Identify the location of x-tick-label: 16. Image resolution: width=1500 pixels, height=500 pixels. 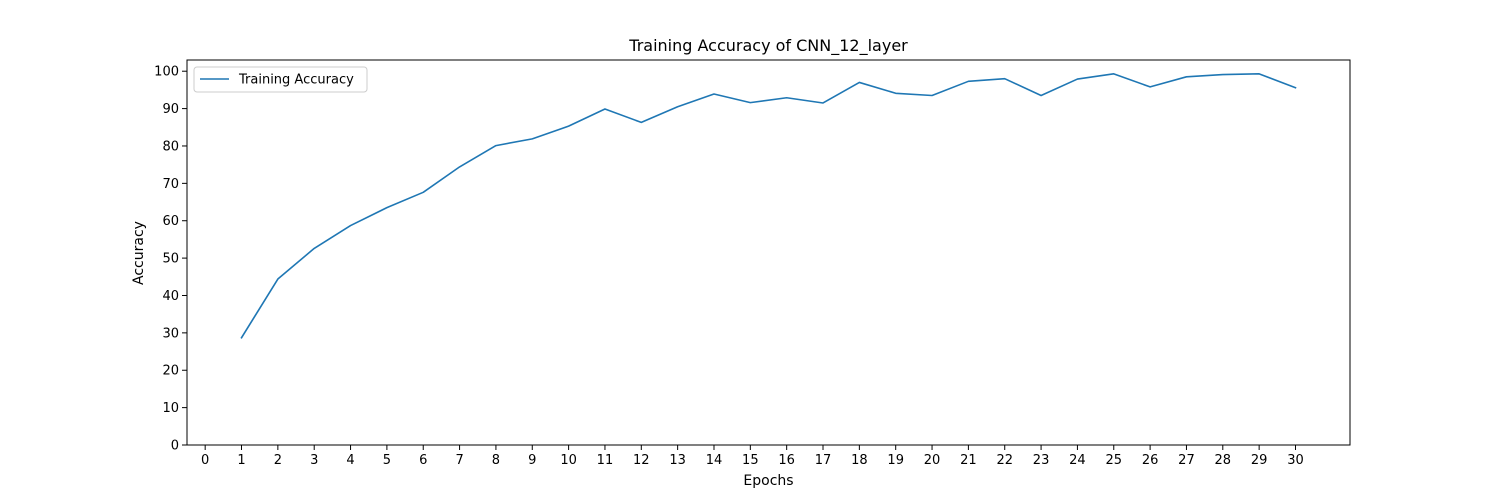
(786, 460).